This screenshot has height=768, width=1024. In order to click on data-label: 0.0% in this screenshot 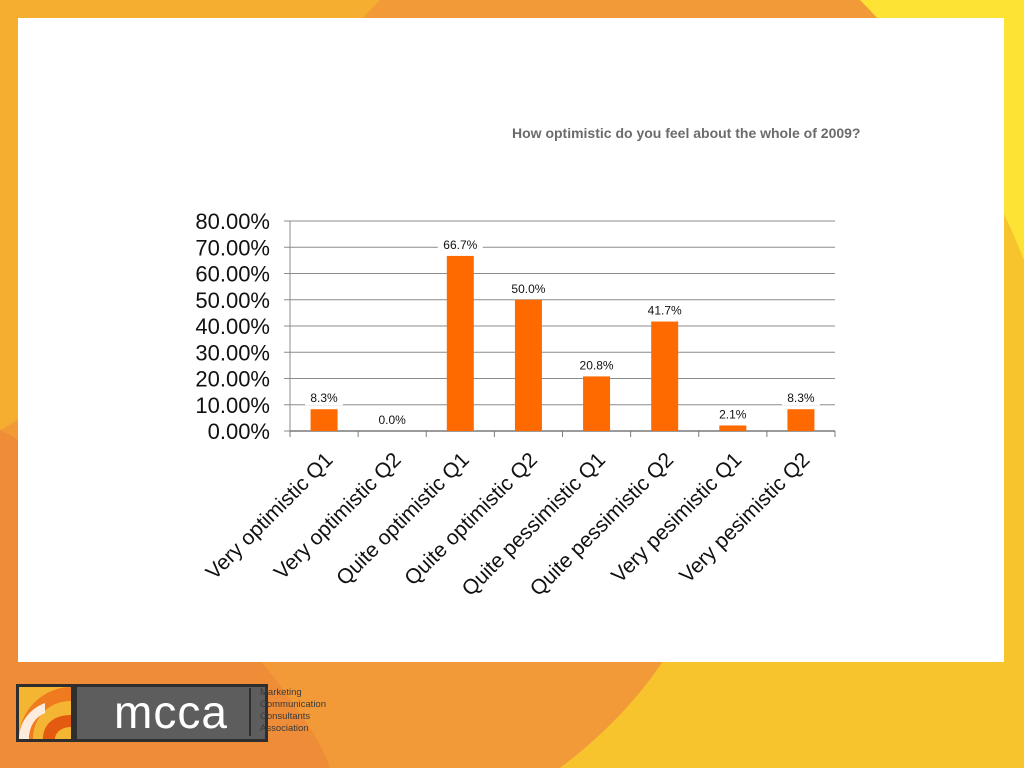, I will do `click(393, 420)`.